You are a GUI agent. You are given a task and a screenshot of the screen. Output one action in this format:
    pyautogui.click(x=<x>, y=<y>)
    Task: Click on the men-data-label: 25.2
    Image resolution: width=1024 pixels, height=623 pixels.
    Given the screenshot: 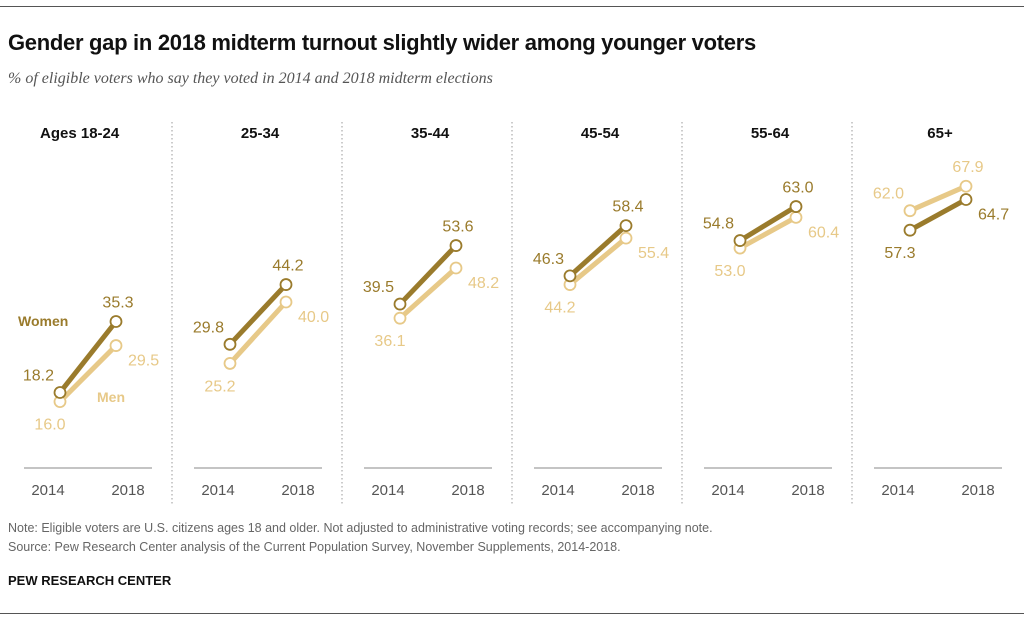 What is the action you would take?
    pyautogui.click(x=219, y=386)
    